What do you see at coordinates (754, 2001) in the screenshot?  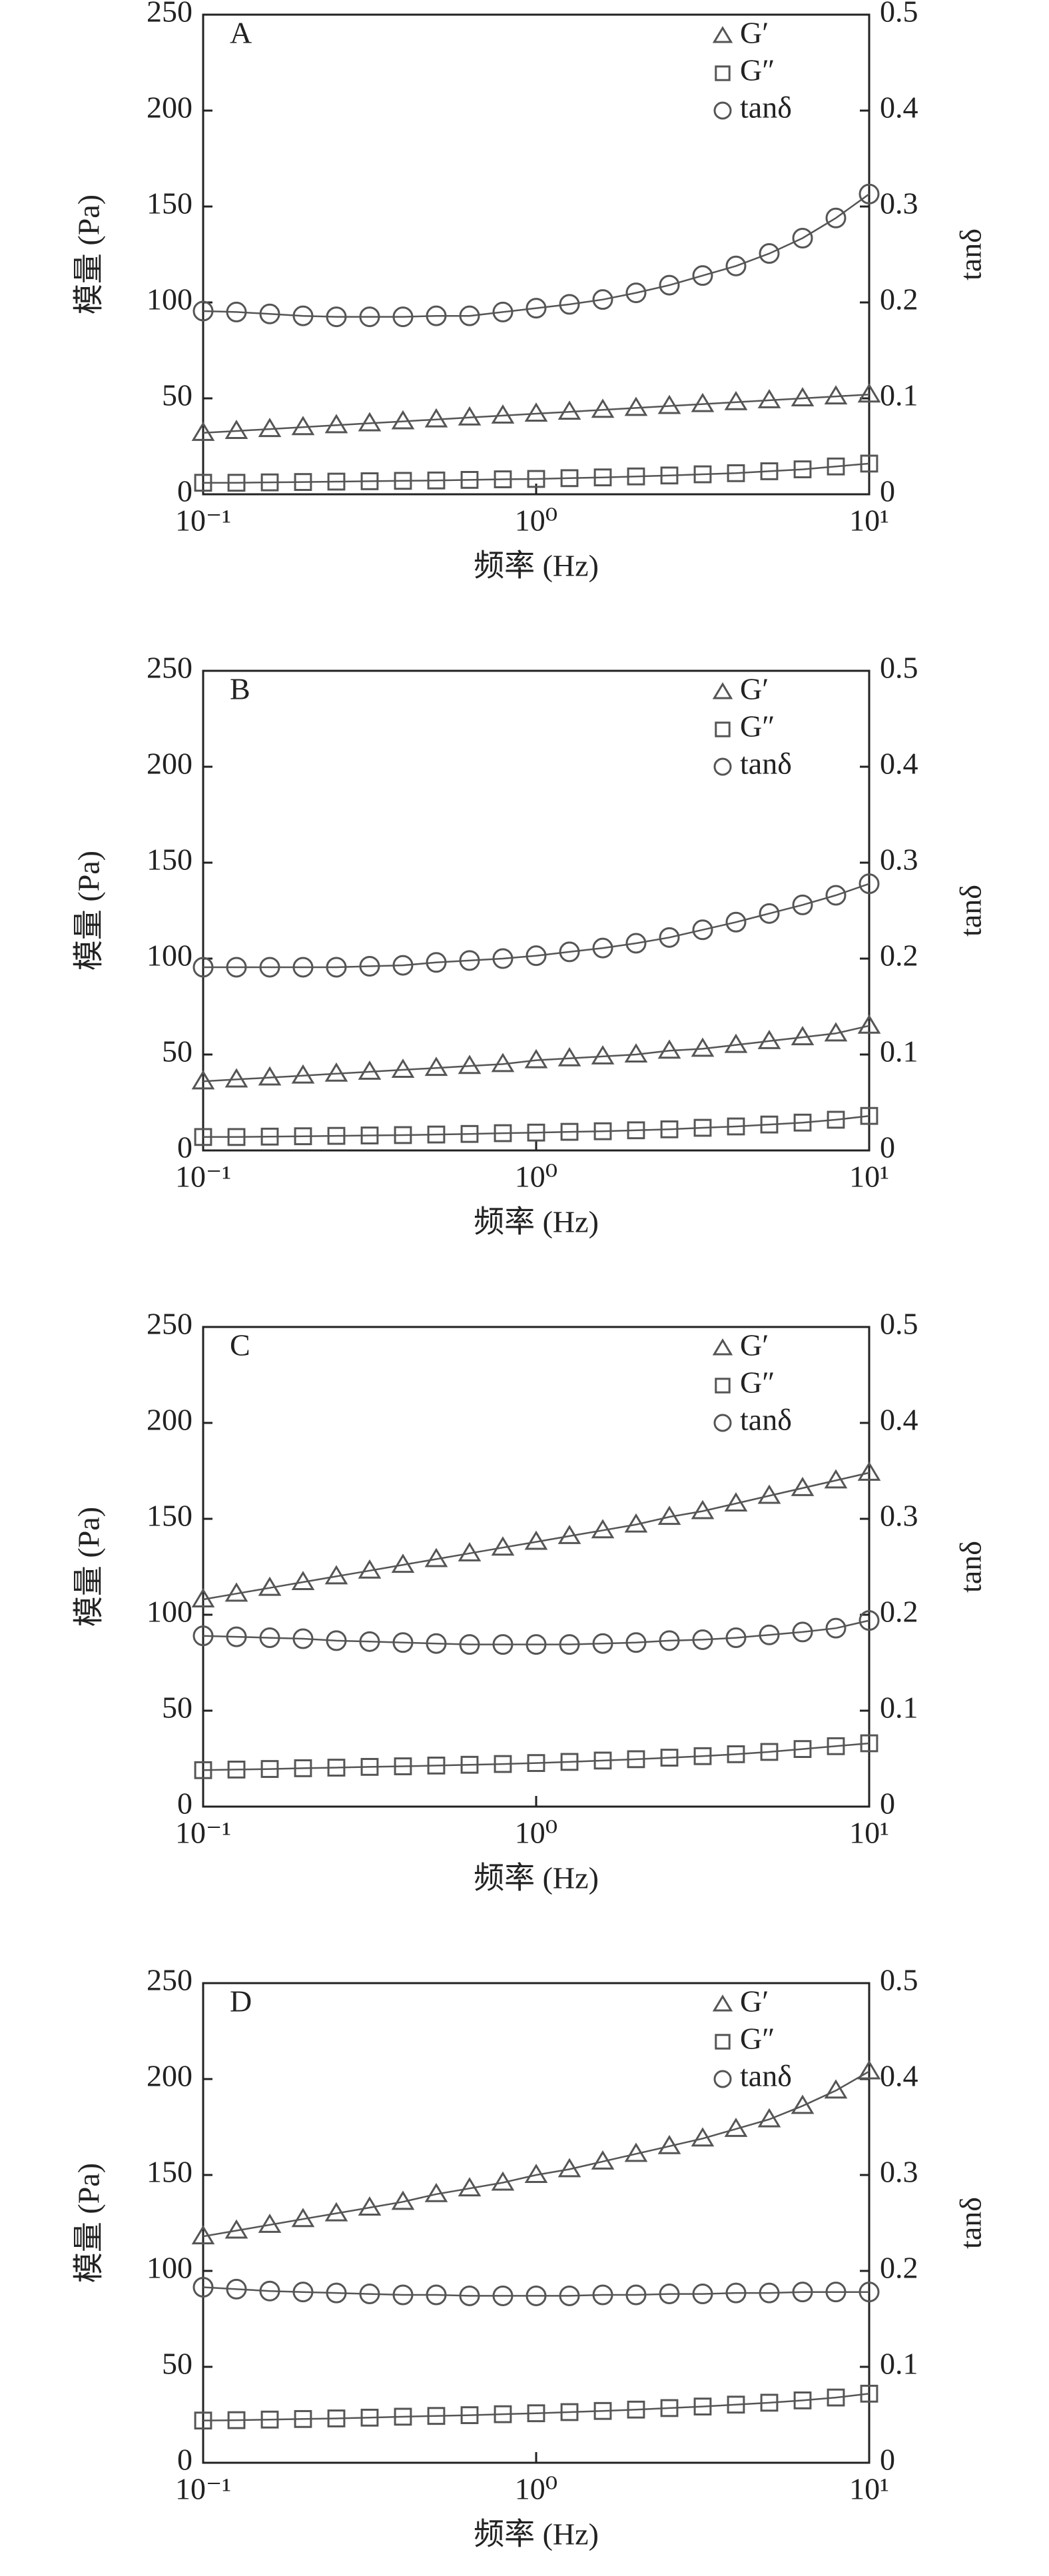 I see `legend-label: G′` at bounding box center [754, 2001].